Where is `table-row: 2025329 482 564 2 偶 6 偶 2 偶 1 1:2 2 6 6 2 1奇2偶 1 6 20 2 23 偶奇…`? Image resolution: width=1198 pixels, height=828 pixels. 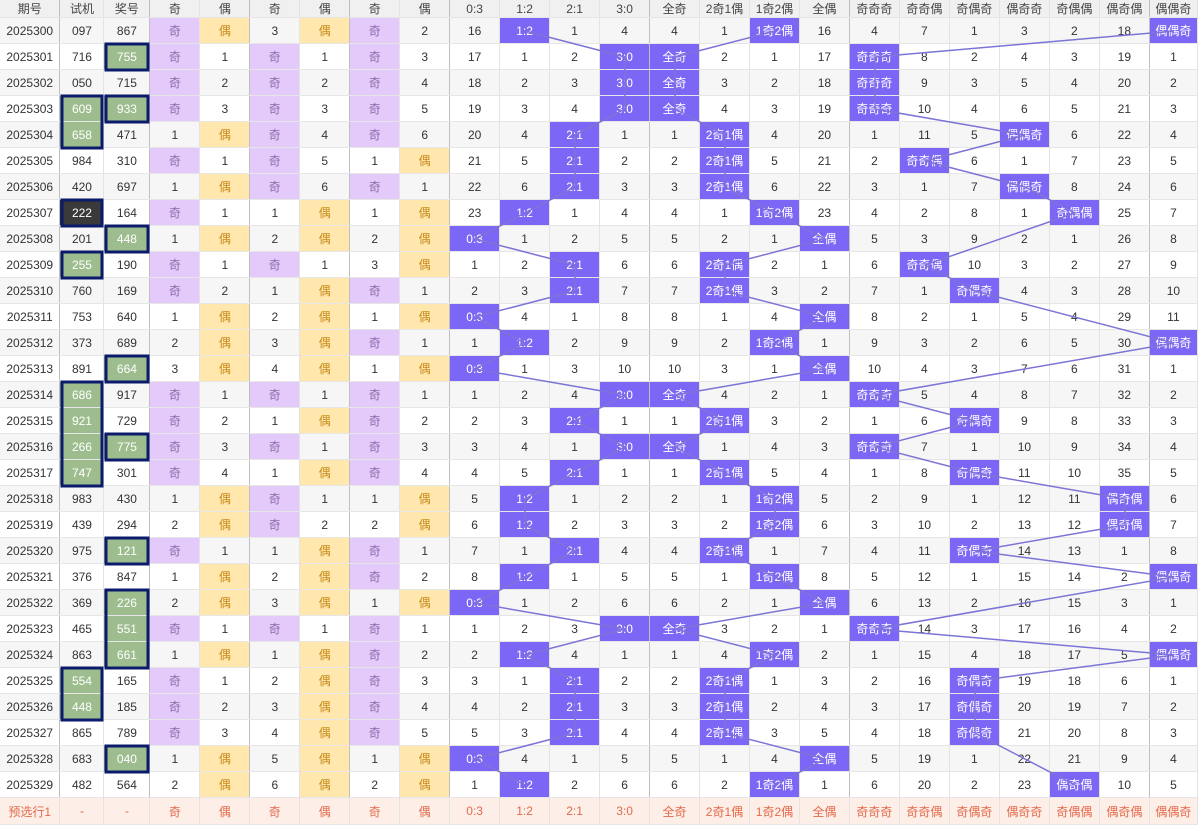
table-row: 2025329 482 564 2 偶 6 偶 2 偶 1 1:2 2 6 6 2 1奇2偶 1 6 20 2 23 偶奇… is located at coordinates (599, 784).